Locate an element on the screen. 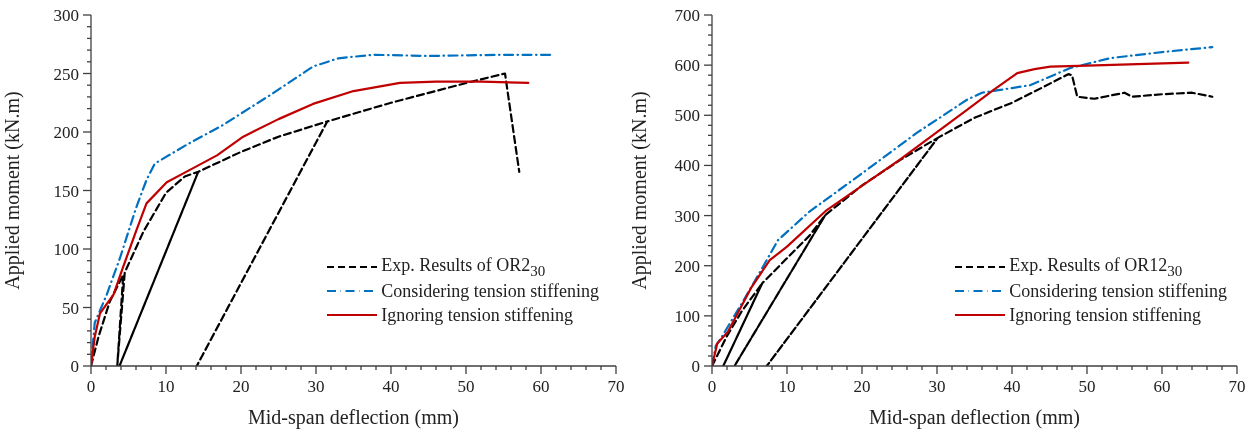  y-tick-label: 250 is located at coordinates (66, 74).